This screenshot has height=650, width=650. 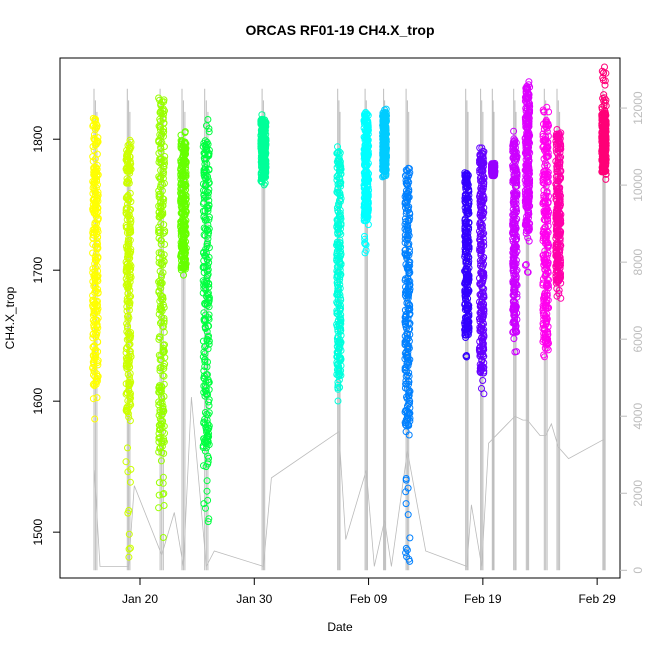 I want to click on flight-10-series, so click(x=407, y=364).